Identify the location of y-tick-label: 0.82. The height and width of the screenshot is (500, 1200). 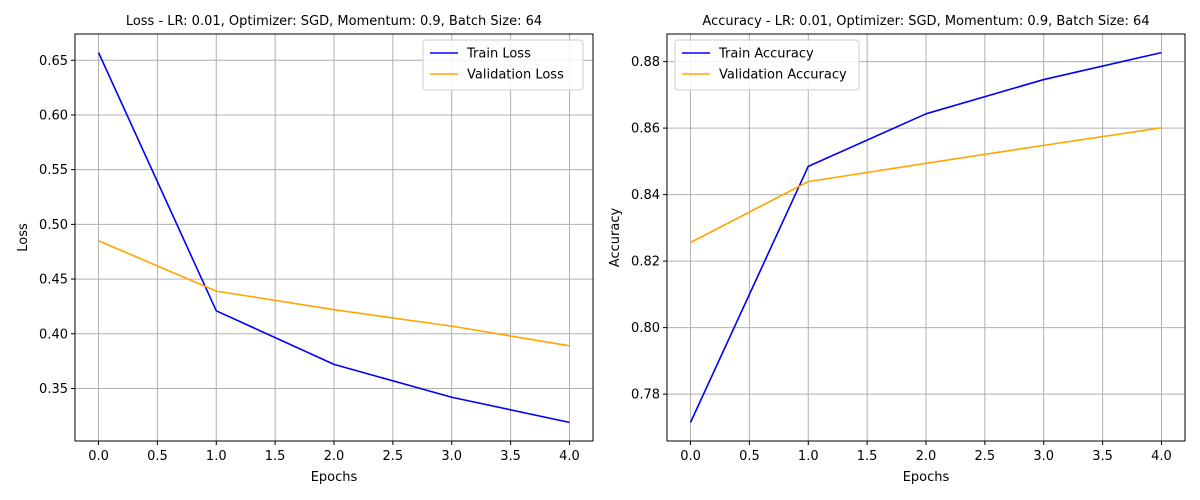
(645, 262).